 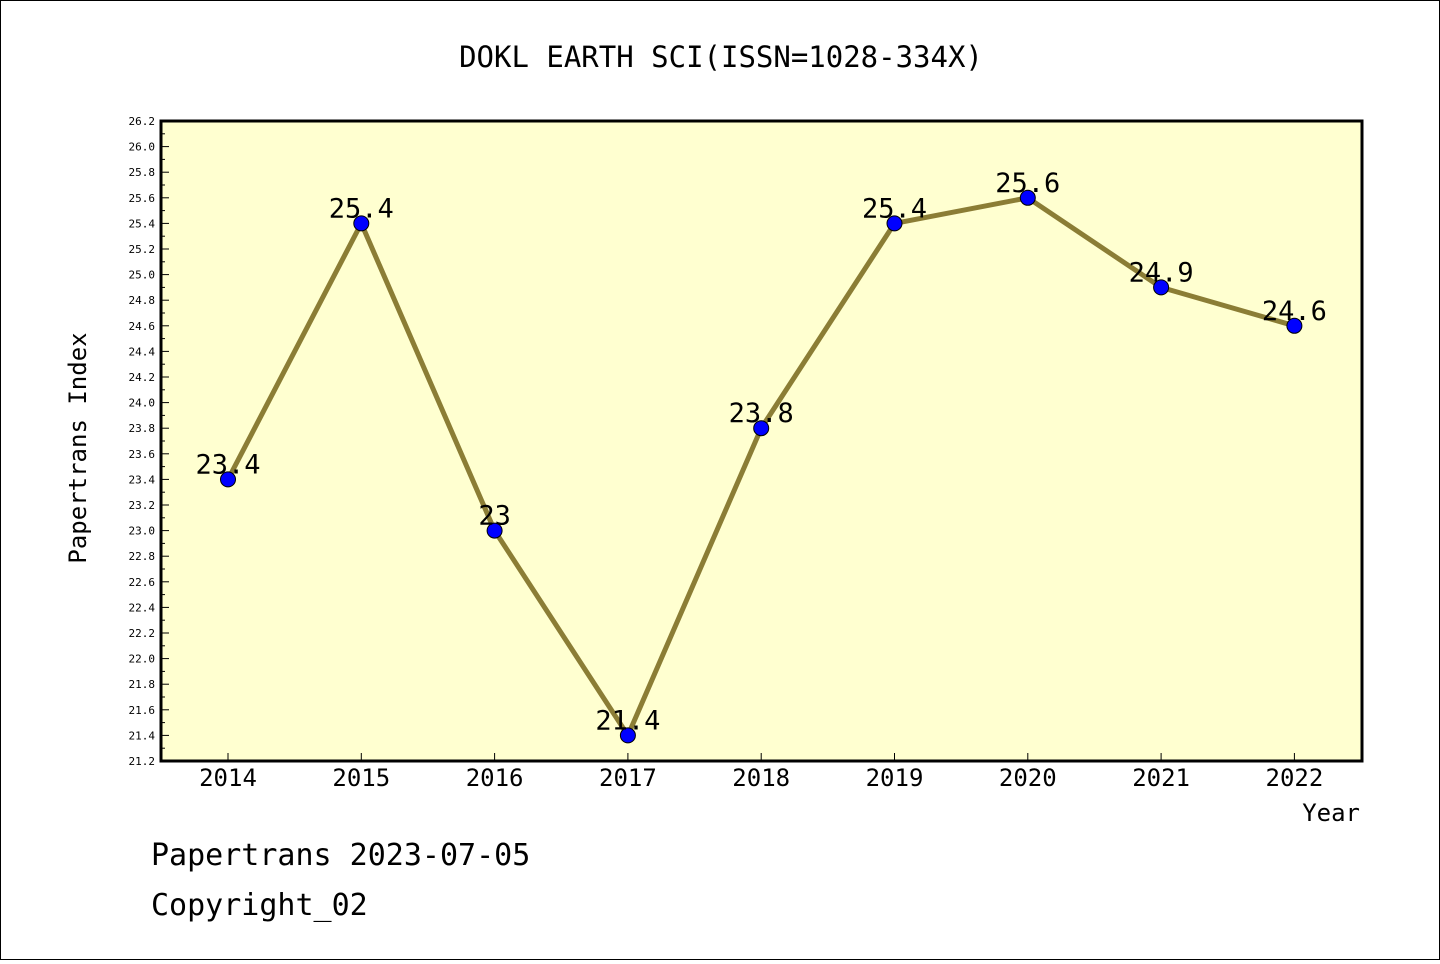 What do you see at coordinates (361, 778) in the screenshot?
I see `x-tick-label: 2015` at bounding box center [361, 778].